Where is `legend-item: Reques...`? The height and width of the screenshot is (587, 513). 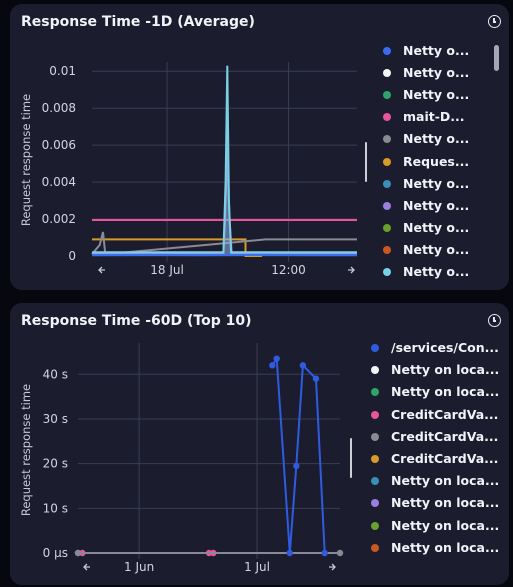
legend-item: Reques... is located at coordinates (443, 163).